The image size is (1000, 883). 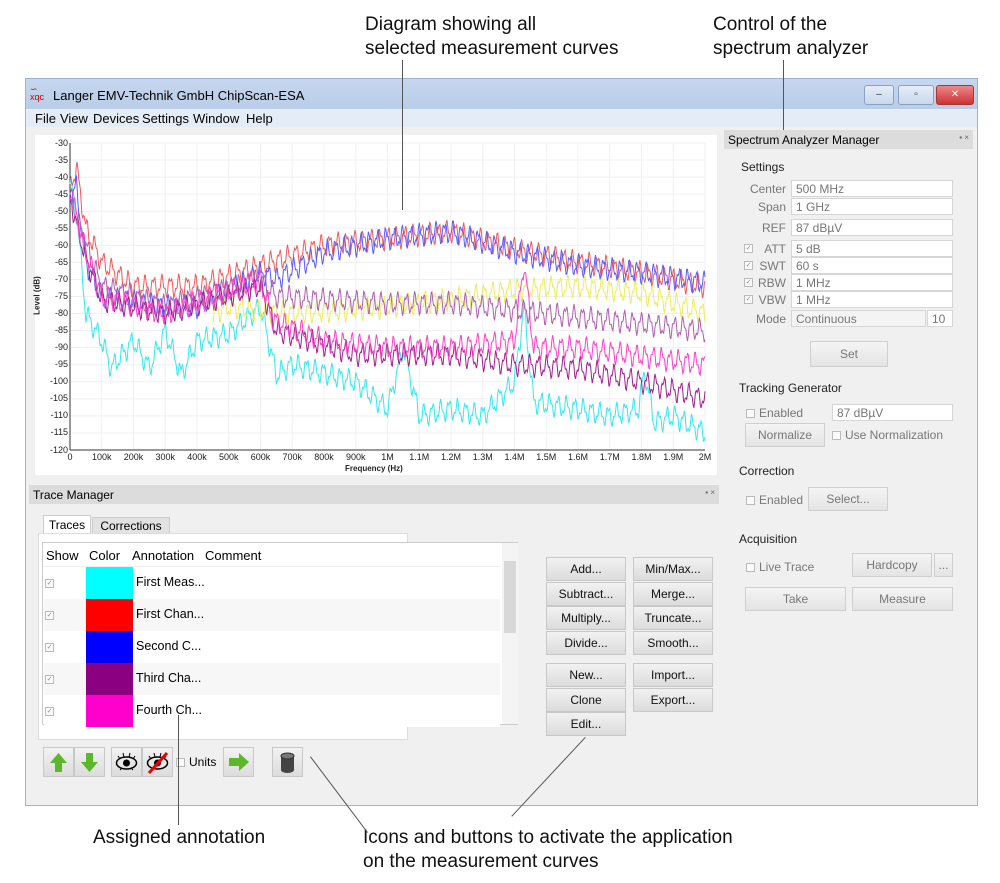 What do you see at coordinates (180, 762) in the screenshot?
I see `units-checkbox` at bounding box center [180, 762].